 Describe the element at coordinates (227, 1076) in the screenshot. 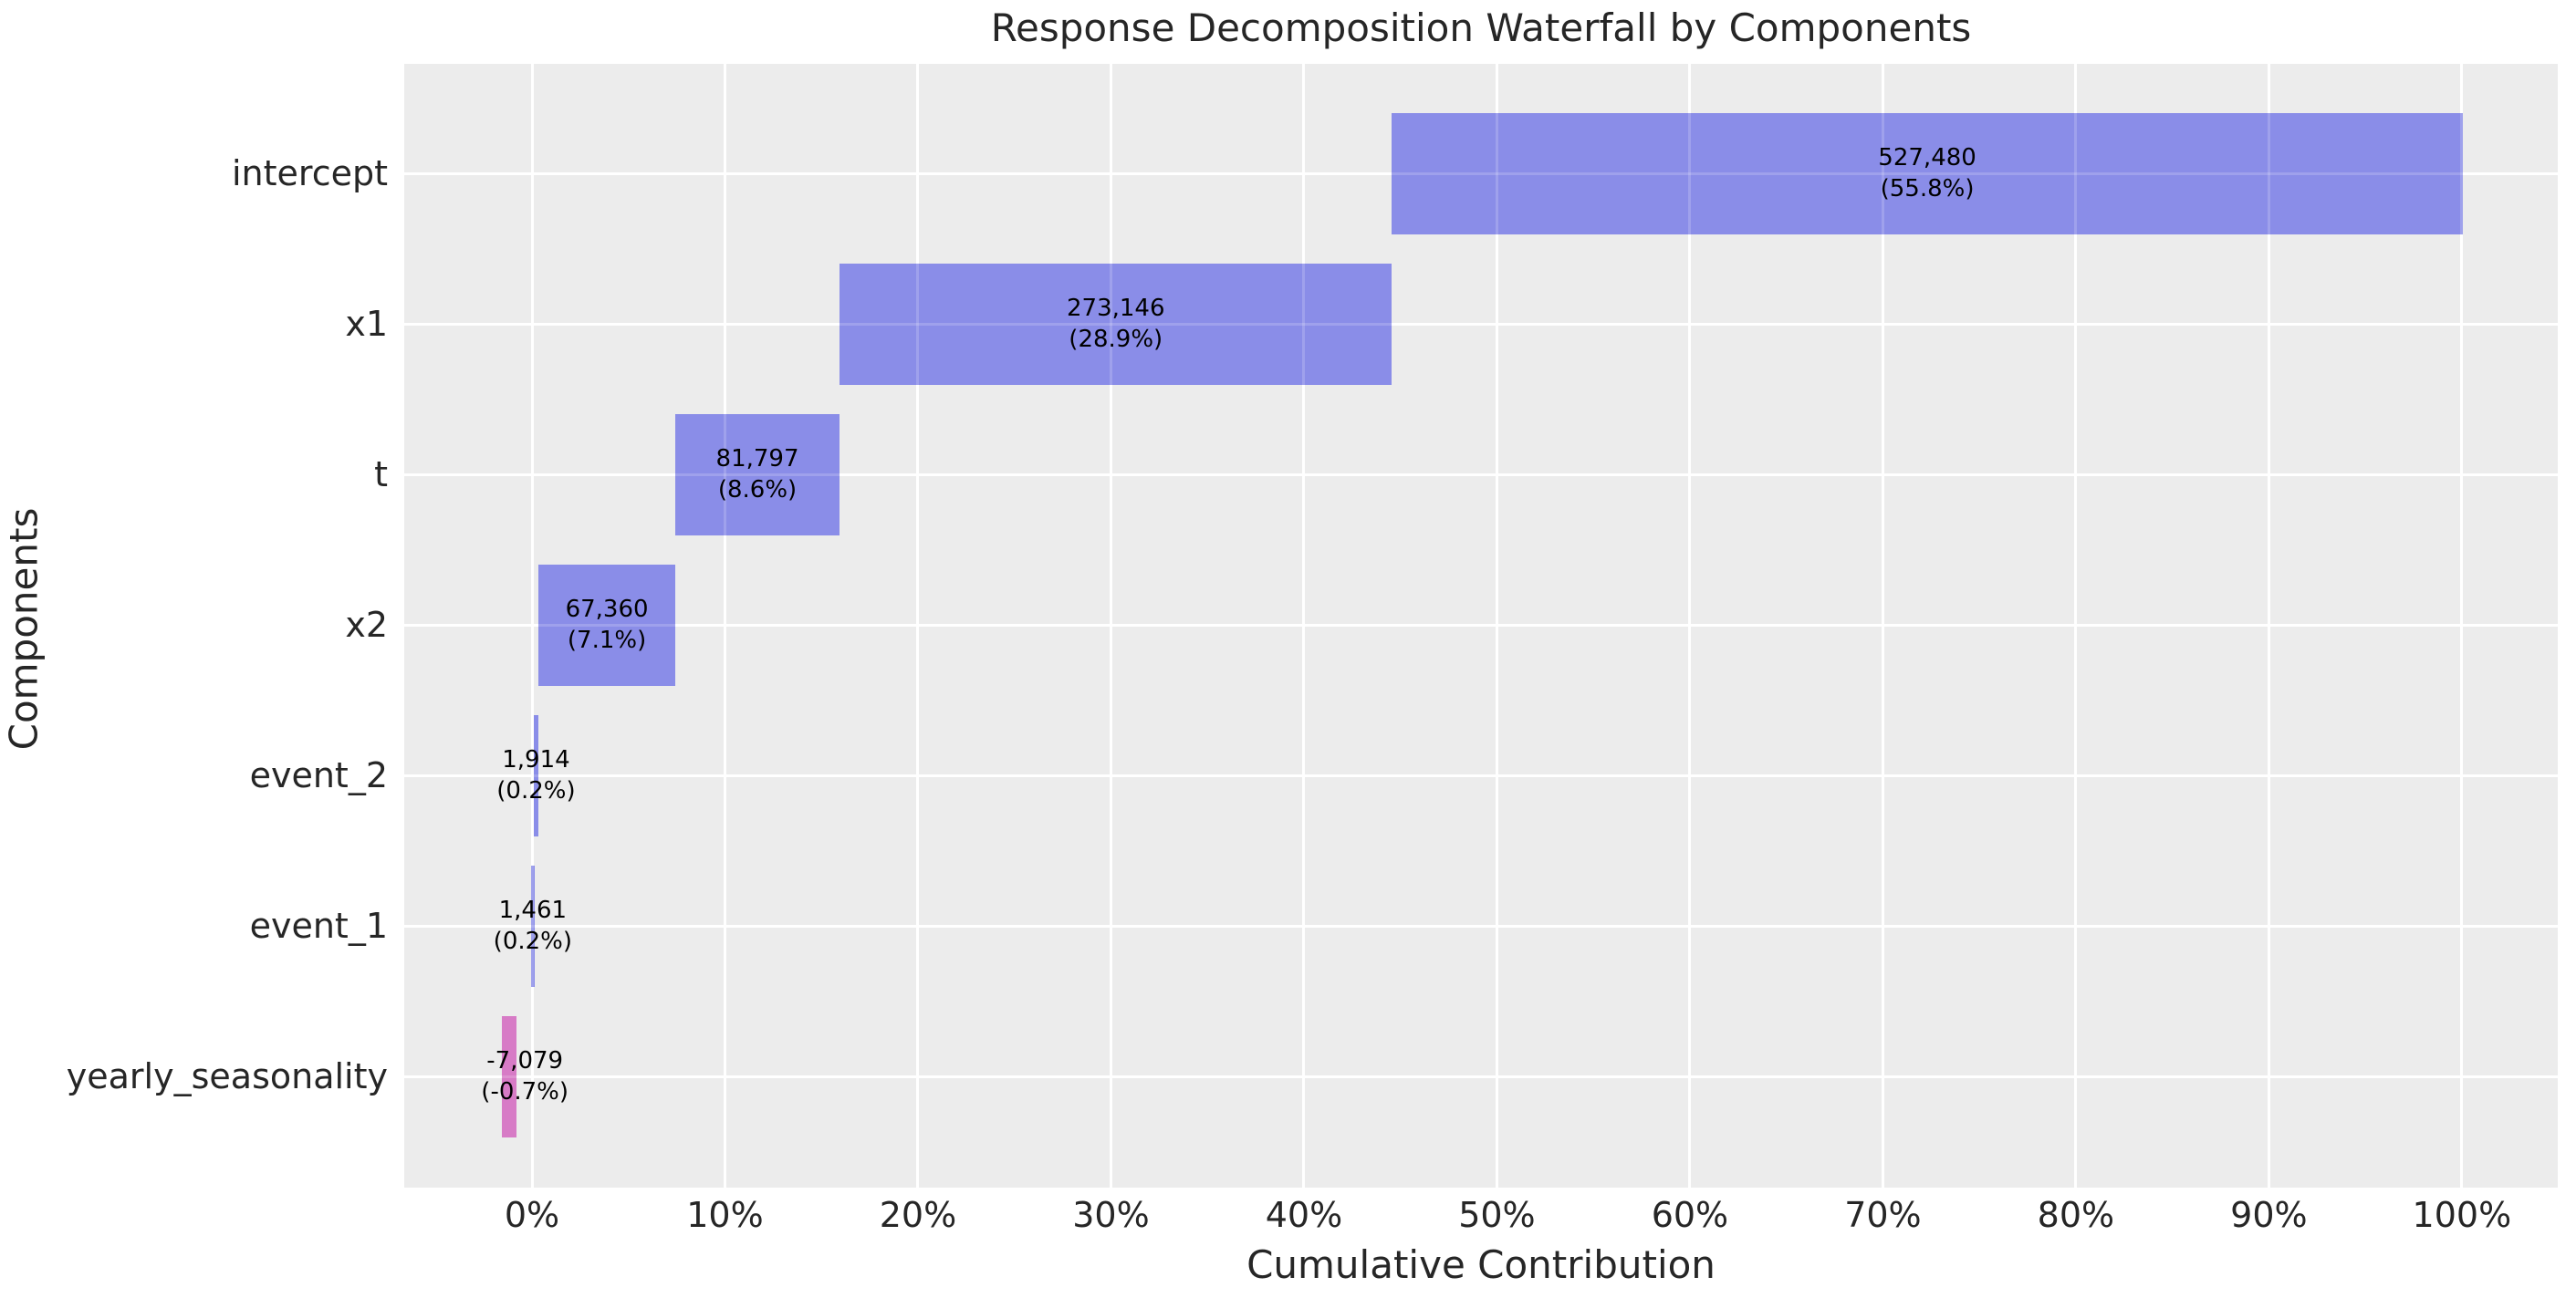

I see `y-tick-label-yearly_seasonality: yearly_seasonality` at that location.